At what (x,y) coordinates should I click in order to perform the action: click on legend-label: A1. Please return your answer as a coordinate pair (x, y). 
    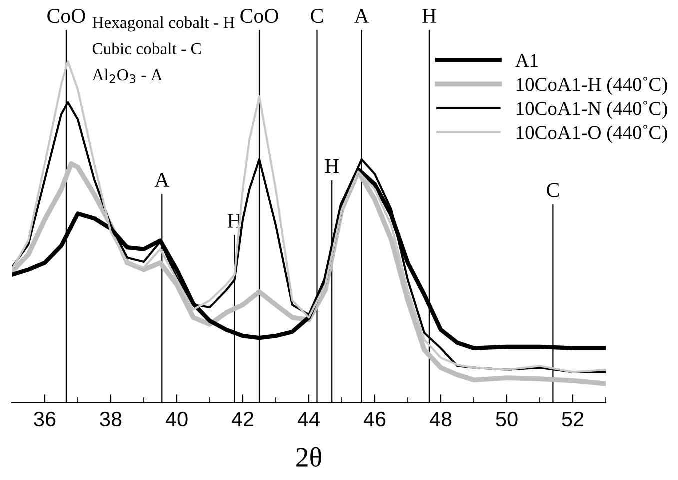
    Looking at the image, I should click on (527, 60).